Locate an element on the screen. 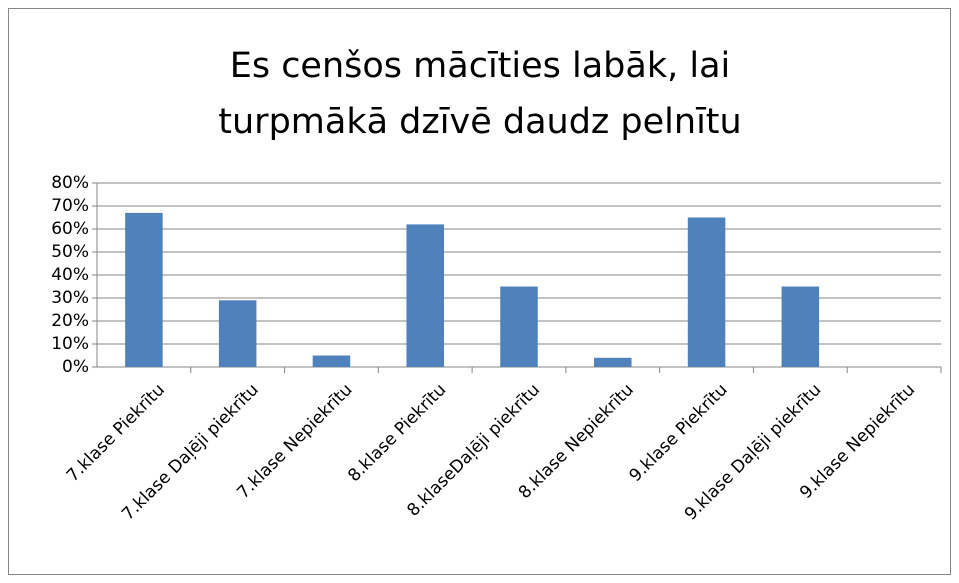  y-tick-label: 10% is located at coordinates (70, 344).